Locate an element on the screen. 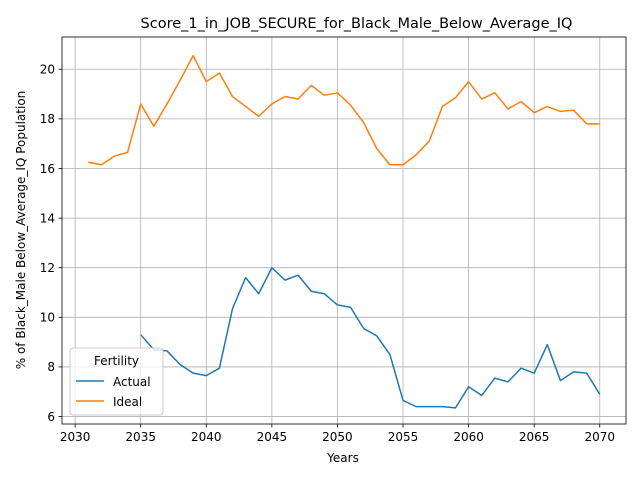 The height and width of the screenshot is (480, 640). legend-label: Ideal is located at coordinates (127, 402).